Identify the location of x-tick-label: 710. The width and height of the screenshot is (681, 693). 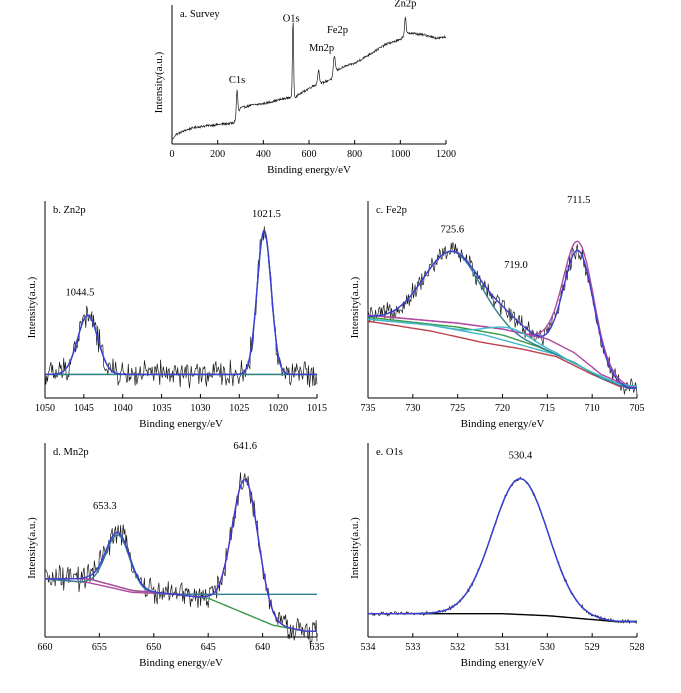
(592, 408).